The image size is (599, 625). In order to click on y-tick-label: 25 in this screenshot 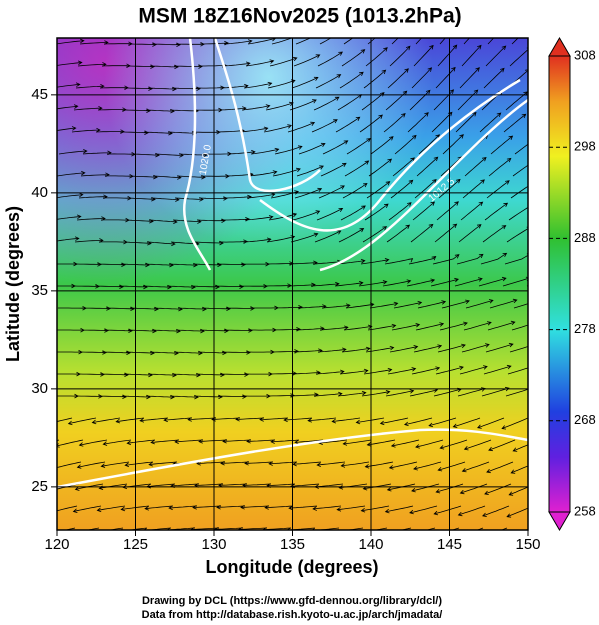, I will do `click(39, 486)`.